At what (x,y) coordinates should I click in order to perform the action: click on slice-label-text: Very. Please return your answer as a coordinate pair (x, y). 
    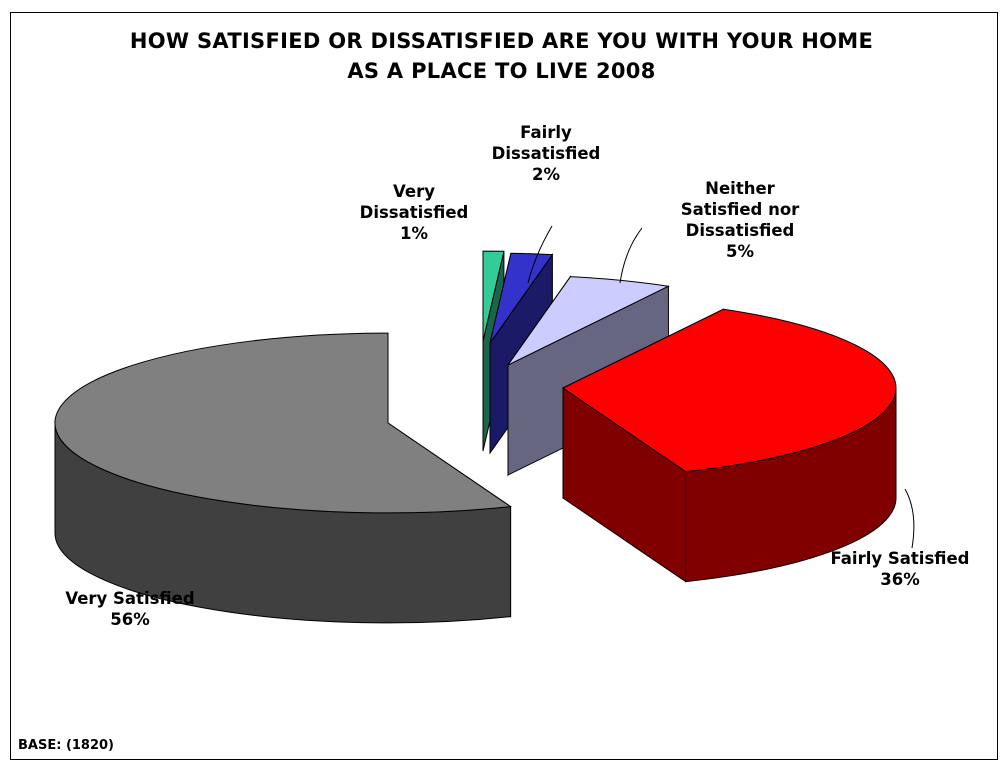
    Looking at the image, I should click on (414, 191).